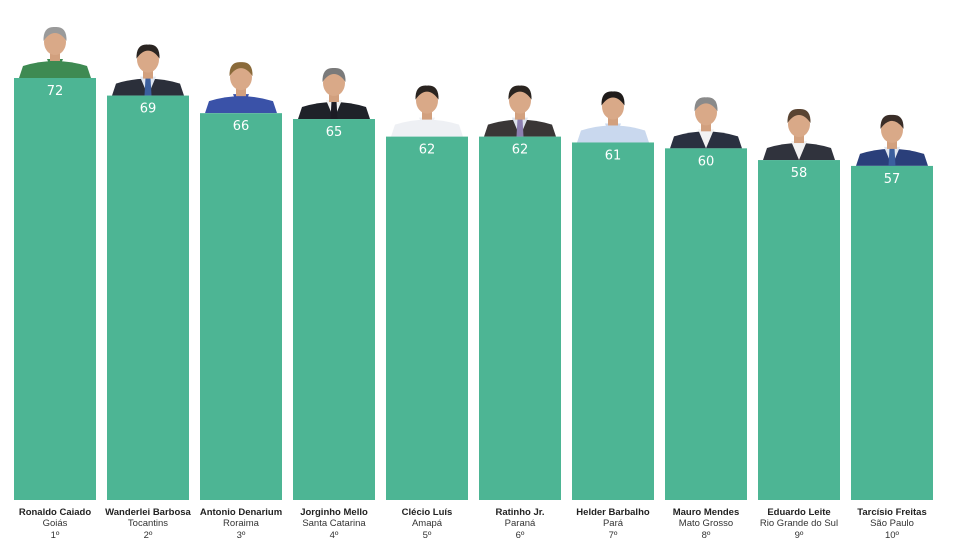 The height and width of the screenshot is (540, 960). What do you see at coordinates (892, 535) in the screenshot?
I see `category-rank-label: 10º` at bounding box center [892, 535].